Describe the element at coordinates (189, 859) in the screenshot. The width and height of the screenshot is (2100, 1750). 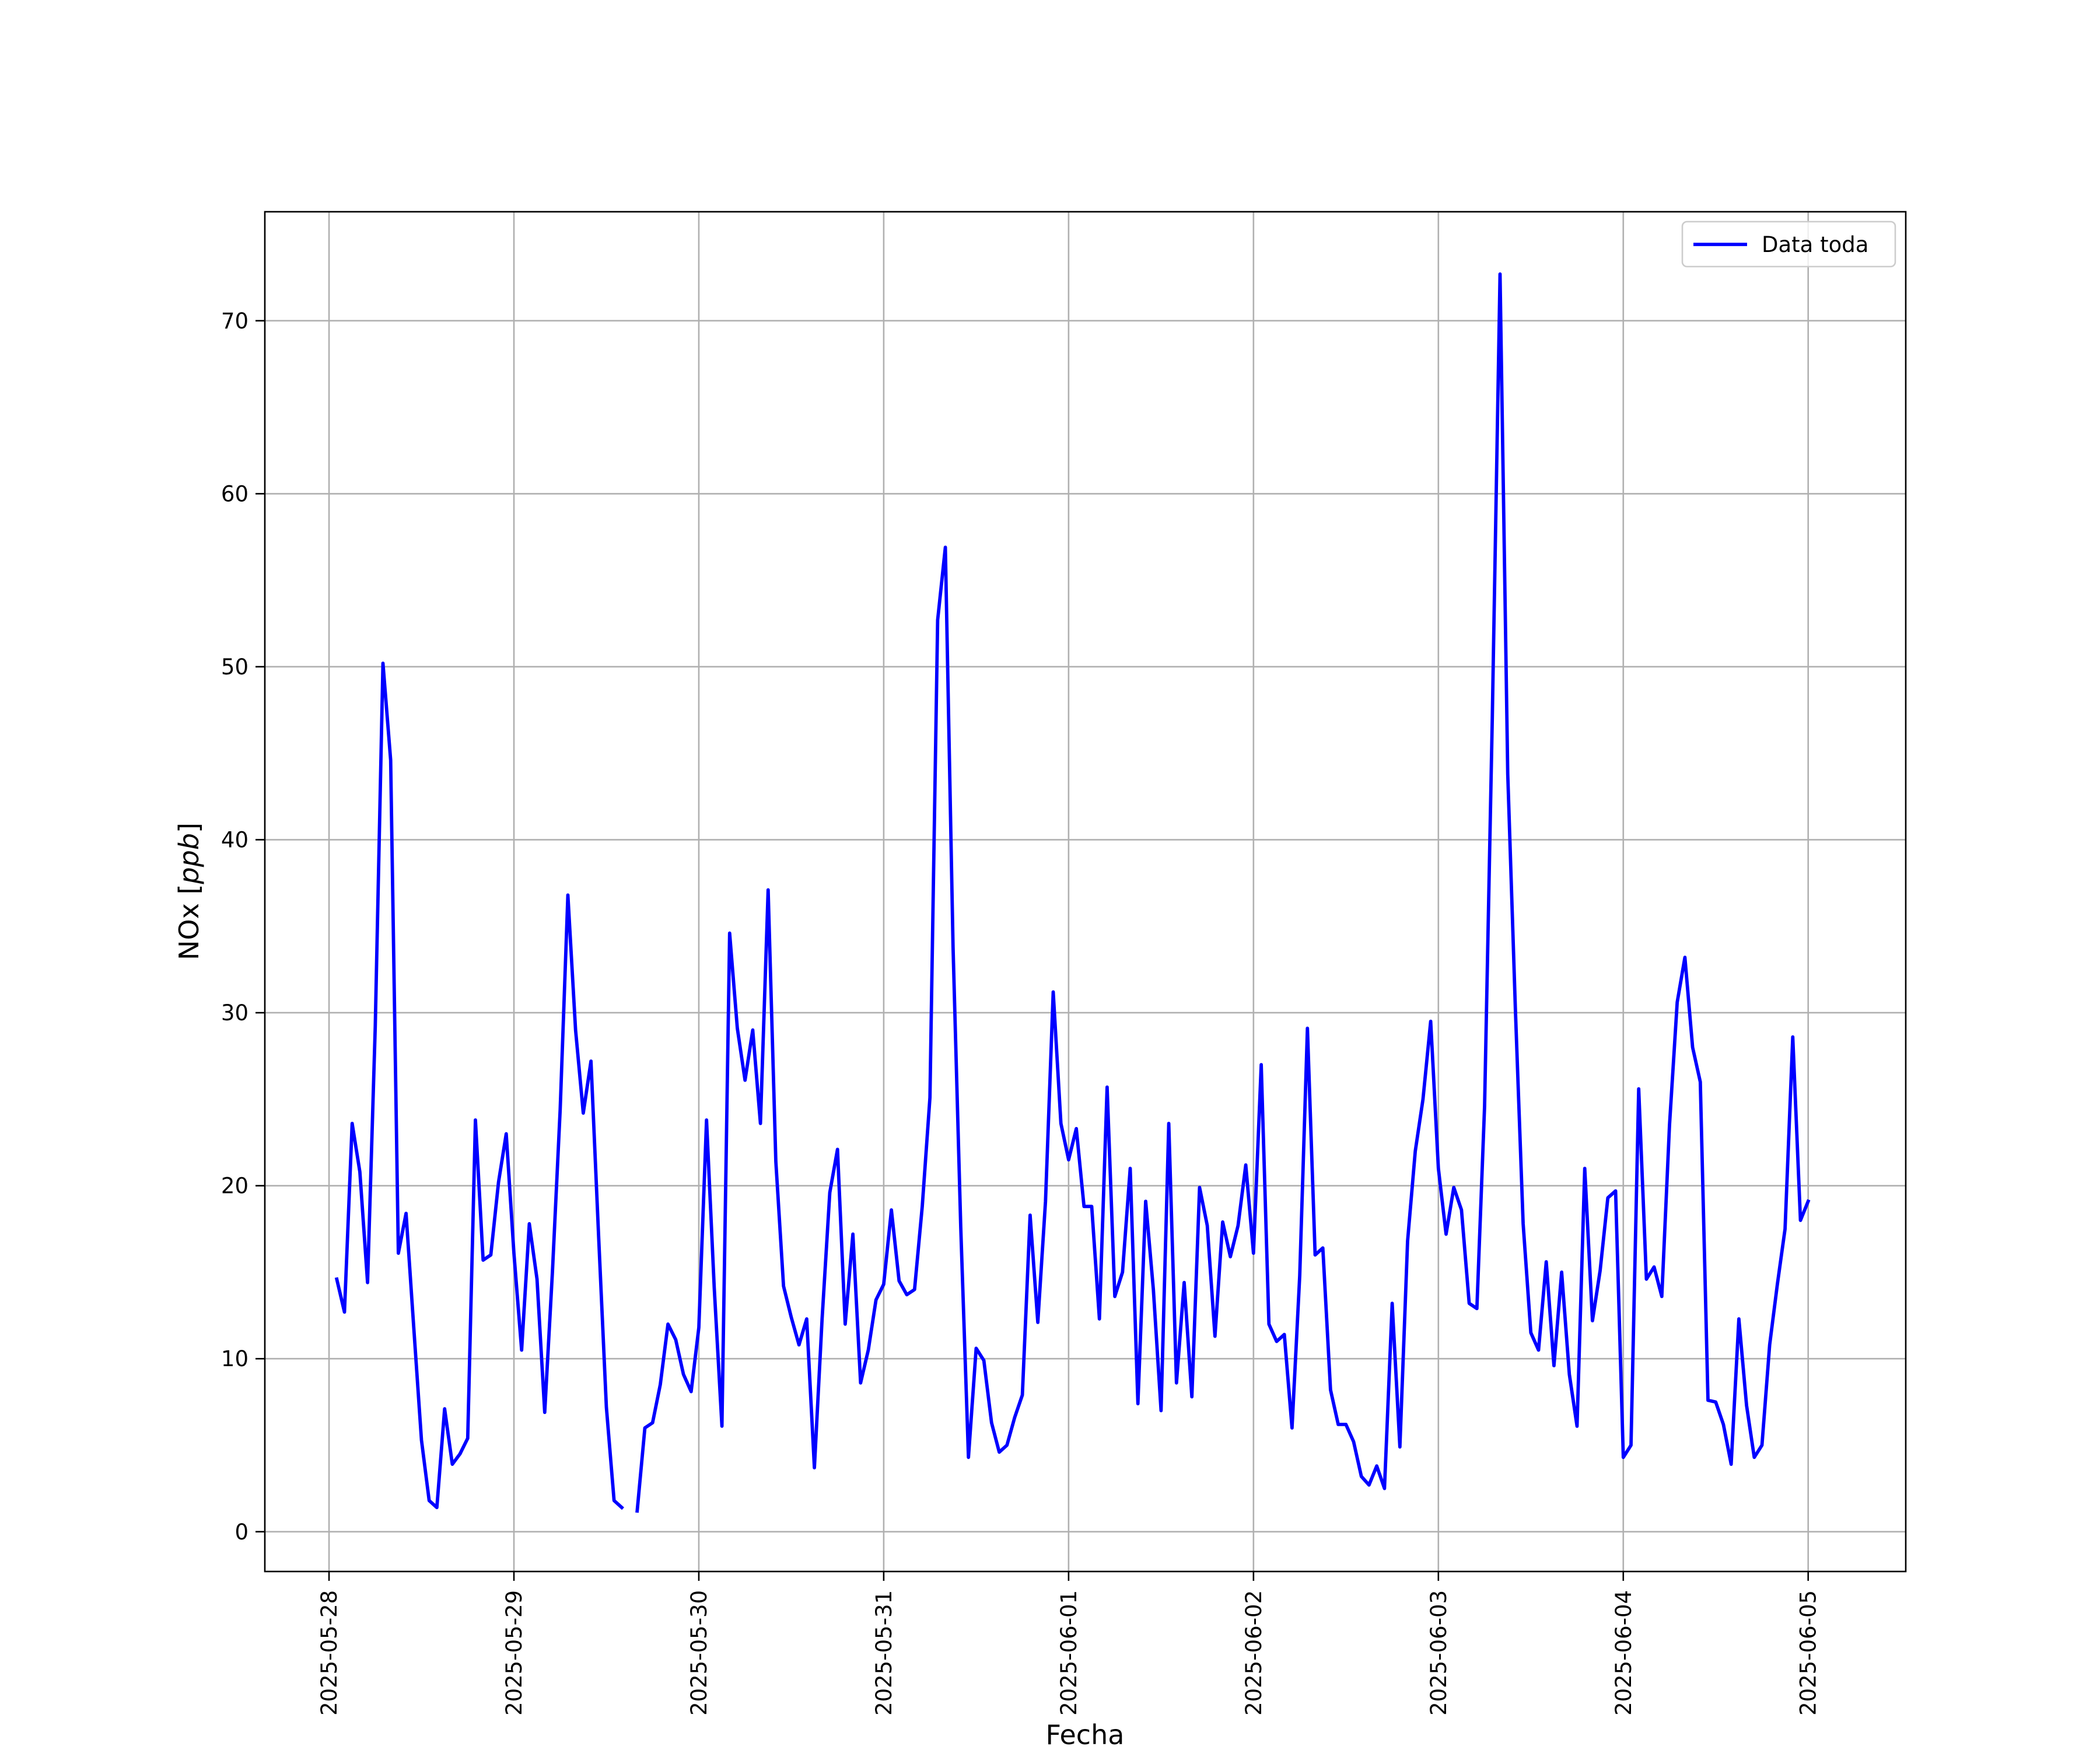
I see `y-axis-title-unit: ppb` at that location.